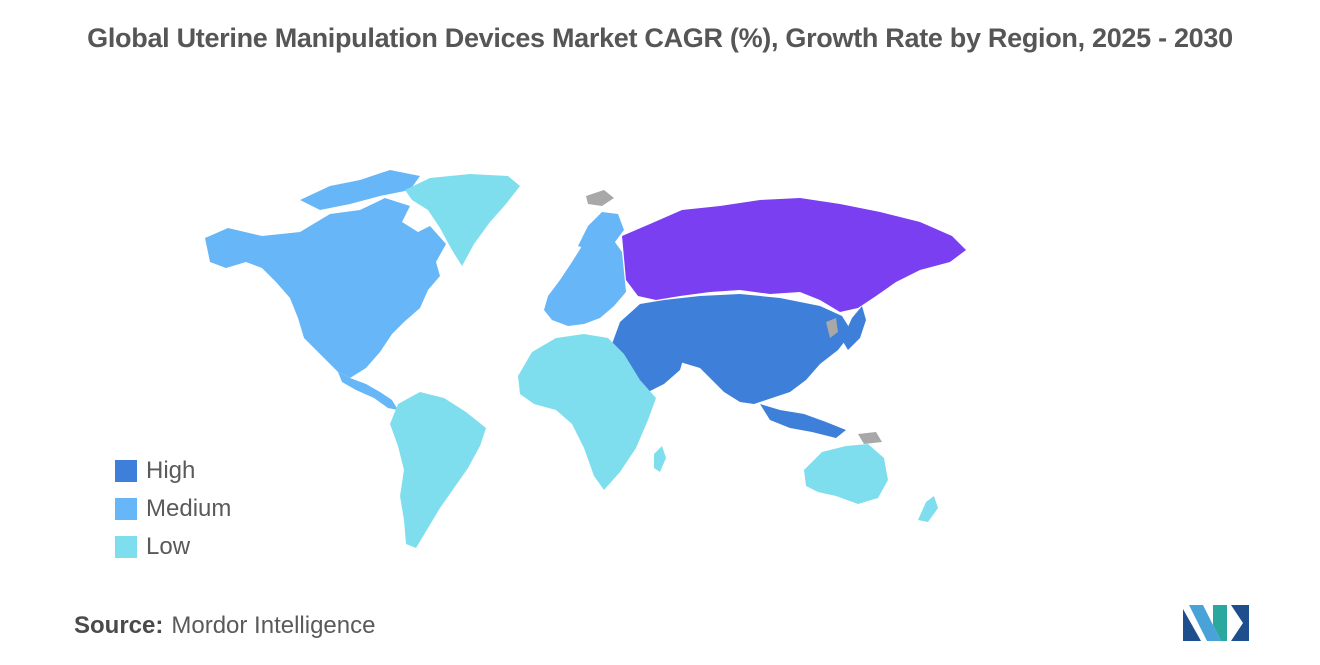  I want to click on region-southeast-asia, so click(803, 421).